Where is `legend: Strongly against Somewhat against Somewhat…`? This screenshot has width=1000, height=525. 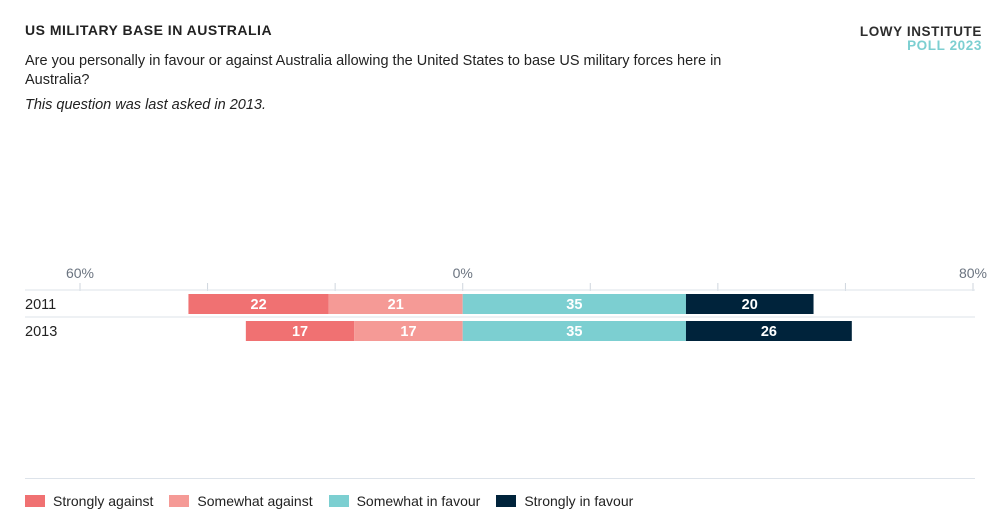
legend: Strongly against Somewhat against Somewhat… is located at coordinates (500, 493).